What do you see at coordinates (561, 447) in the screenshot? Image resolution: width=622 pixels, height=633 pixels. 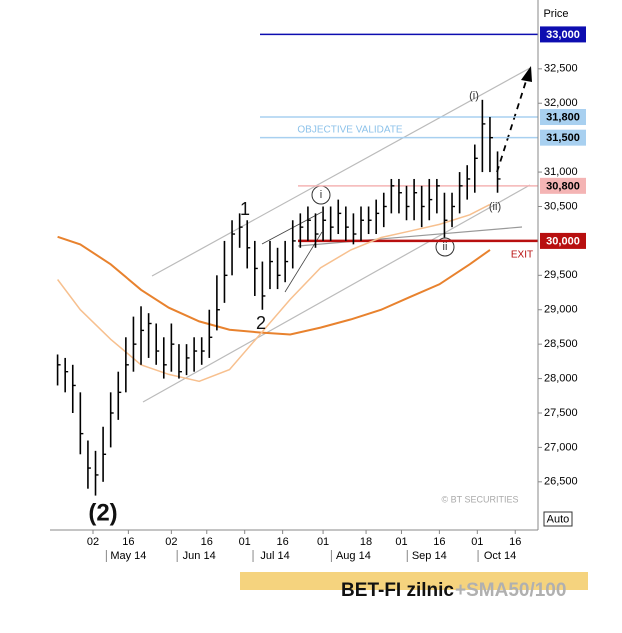 I see `y-tick-label: 27,000` at bounding box center [561, 447].